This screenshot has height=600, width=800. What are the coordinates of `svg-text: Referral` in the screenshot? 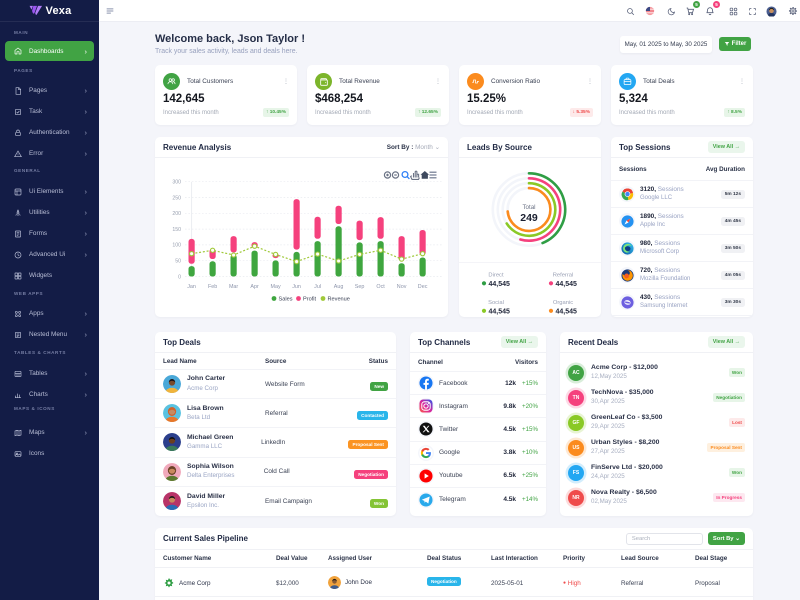 It's located at (563, 276).